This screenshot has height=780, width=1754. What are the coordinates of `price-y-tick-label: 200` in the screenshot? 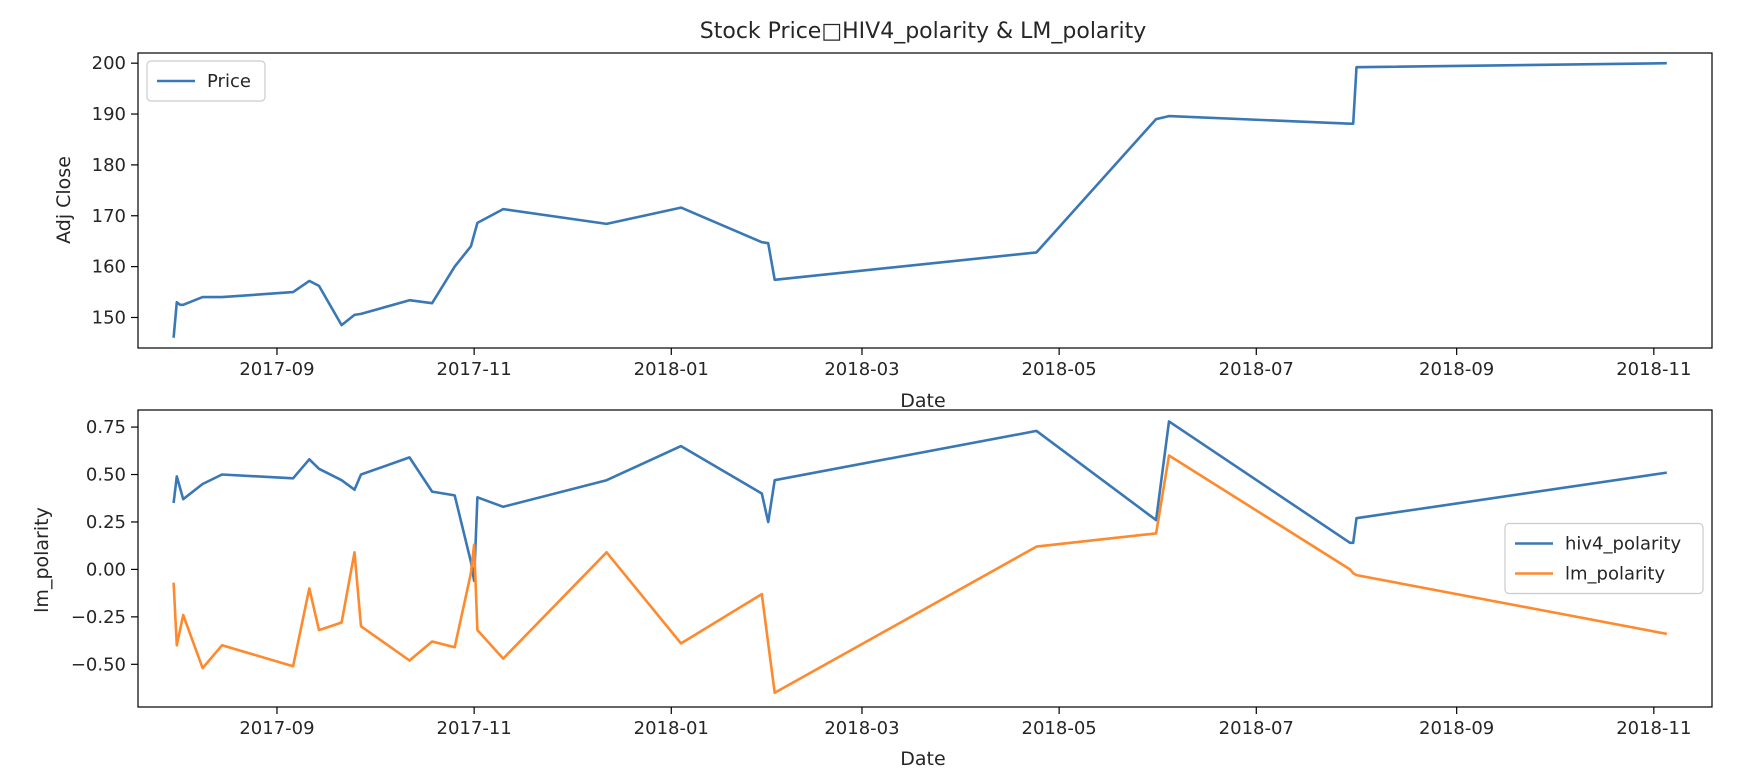 It's located at (109, 63).